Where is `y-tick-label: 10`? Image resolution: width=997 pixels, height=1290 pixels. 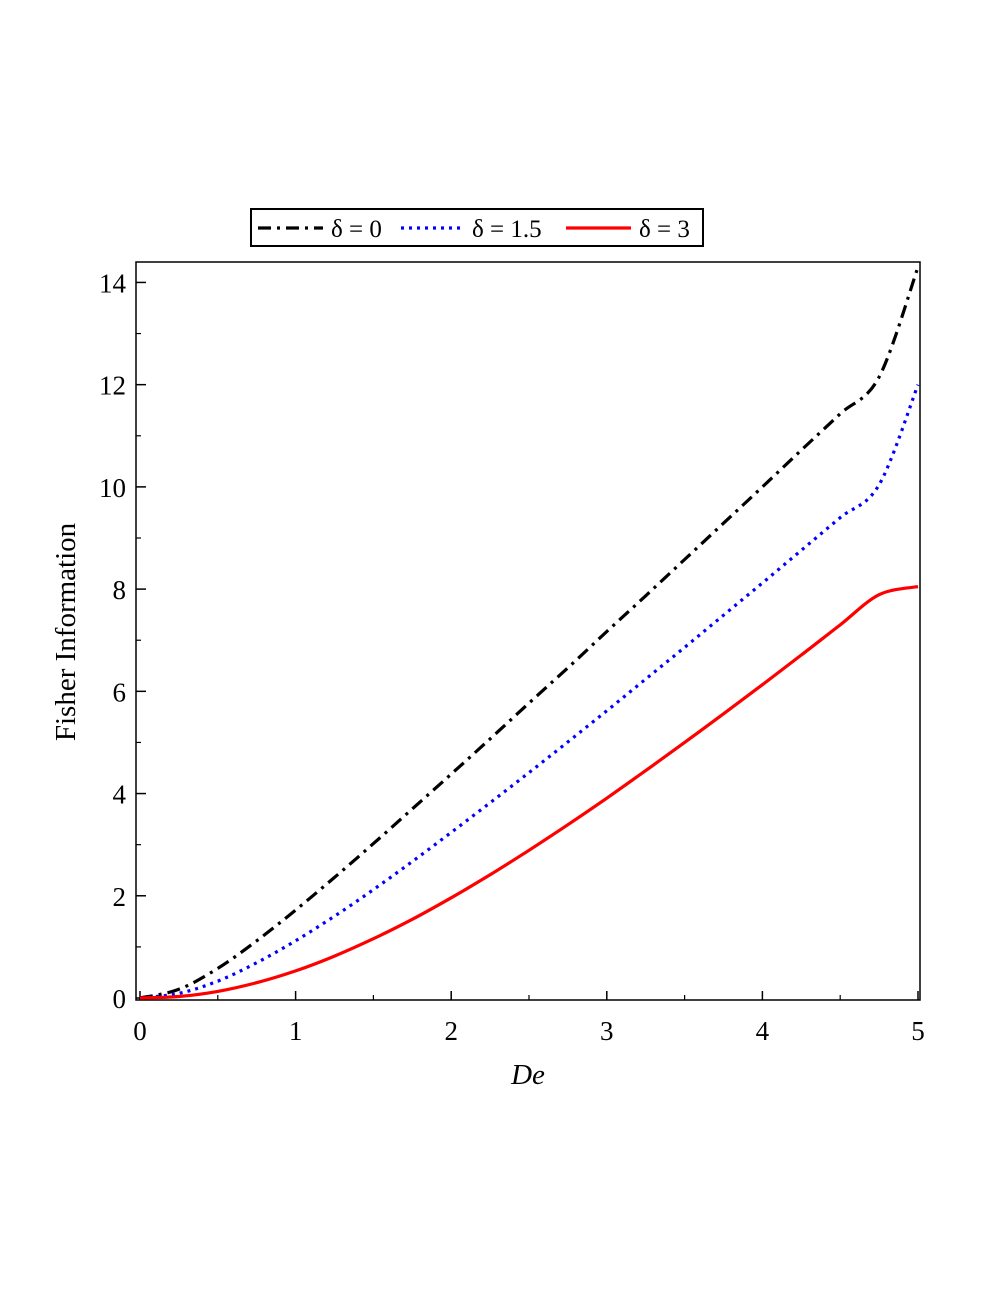
y-tick-label: 10 is located at coordinates (112, 488).